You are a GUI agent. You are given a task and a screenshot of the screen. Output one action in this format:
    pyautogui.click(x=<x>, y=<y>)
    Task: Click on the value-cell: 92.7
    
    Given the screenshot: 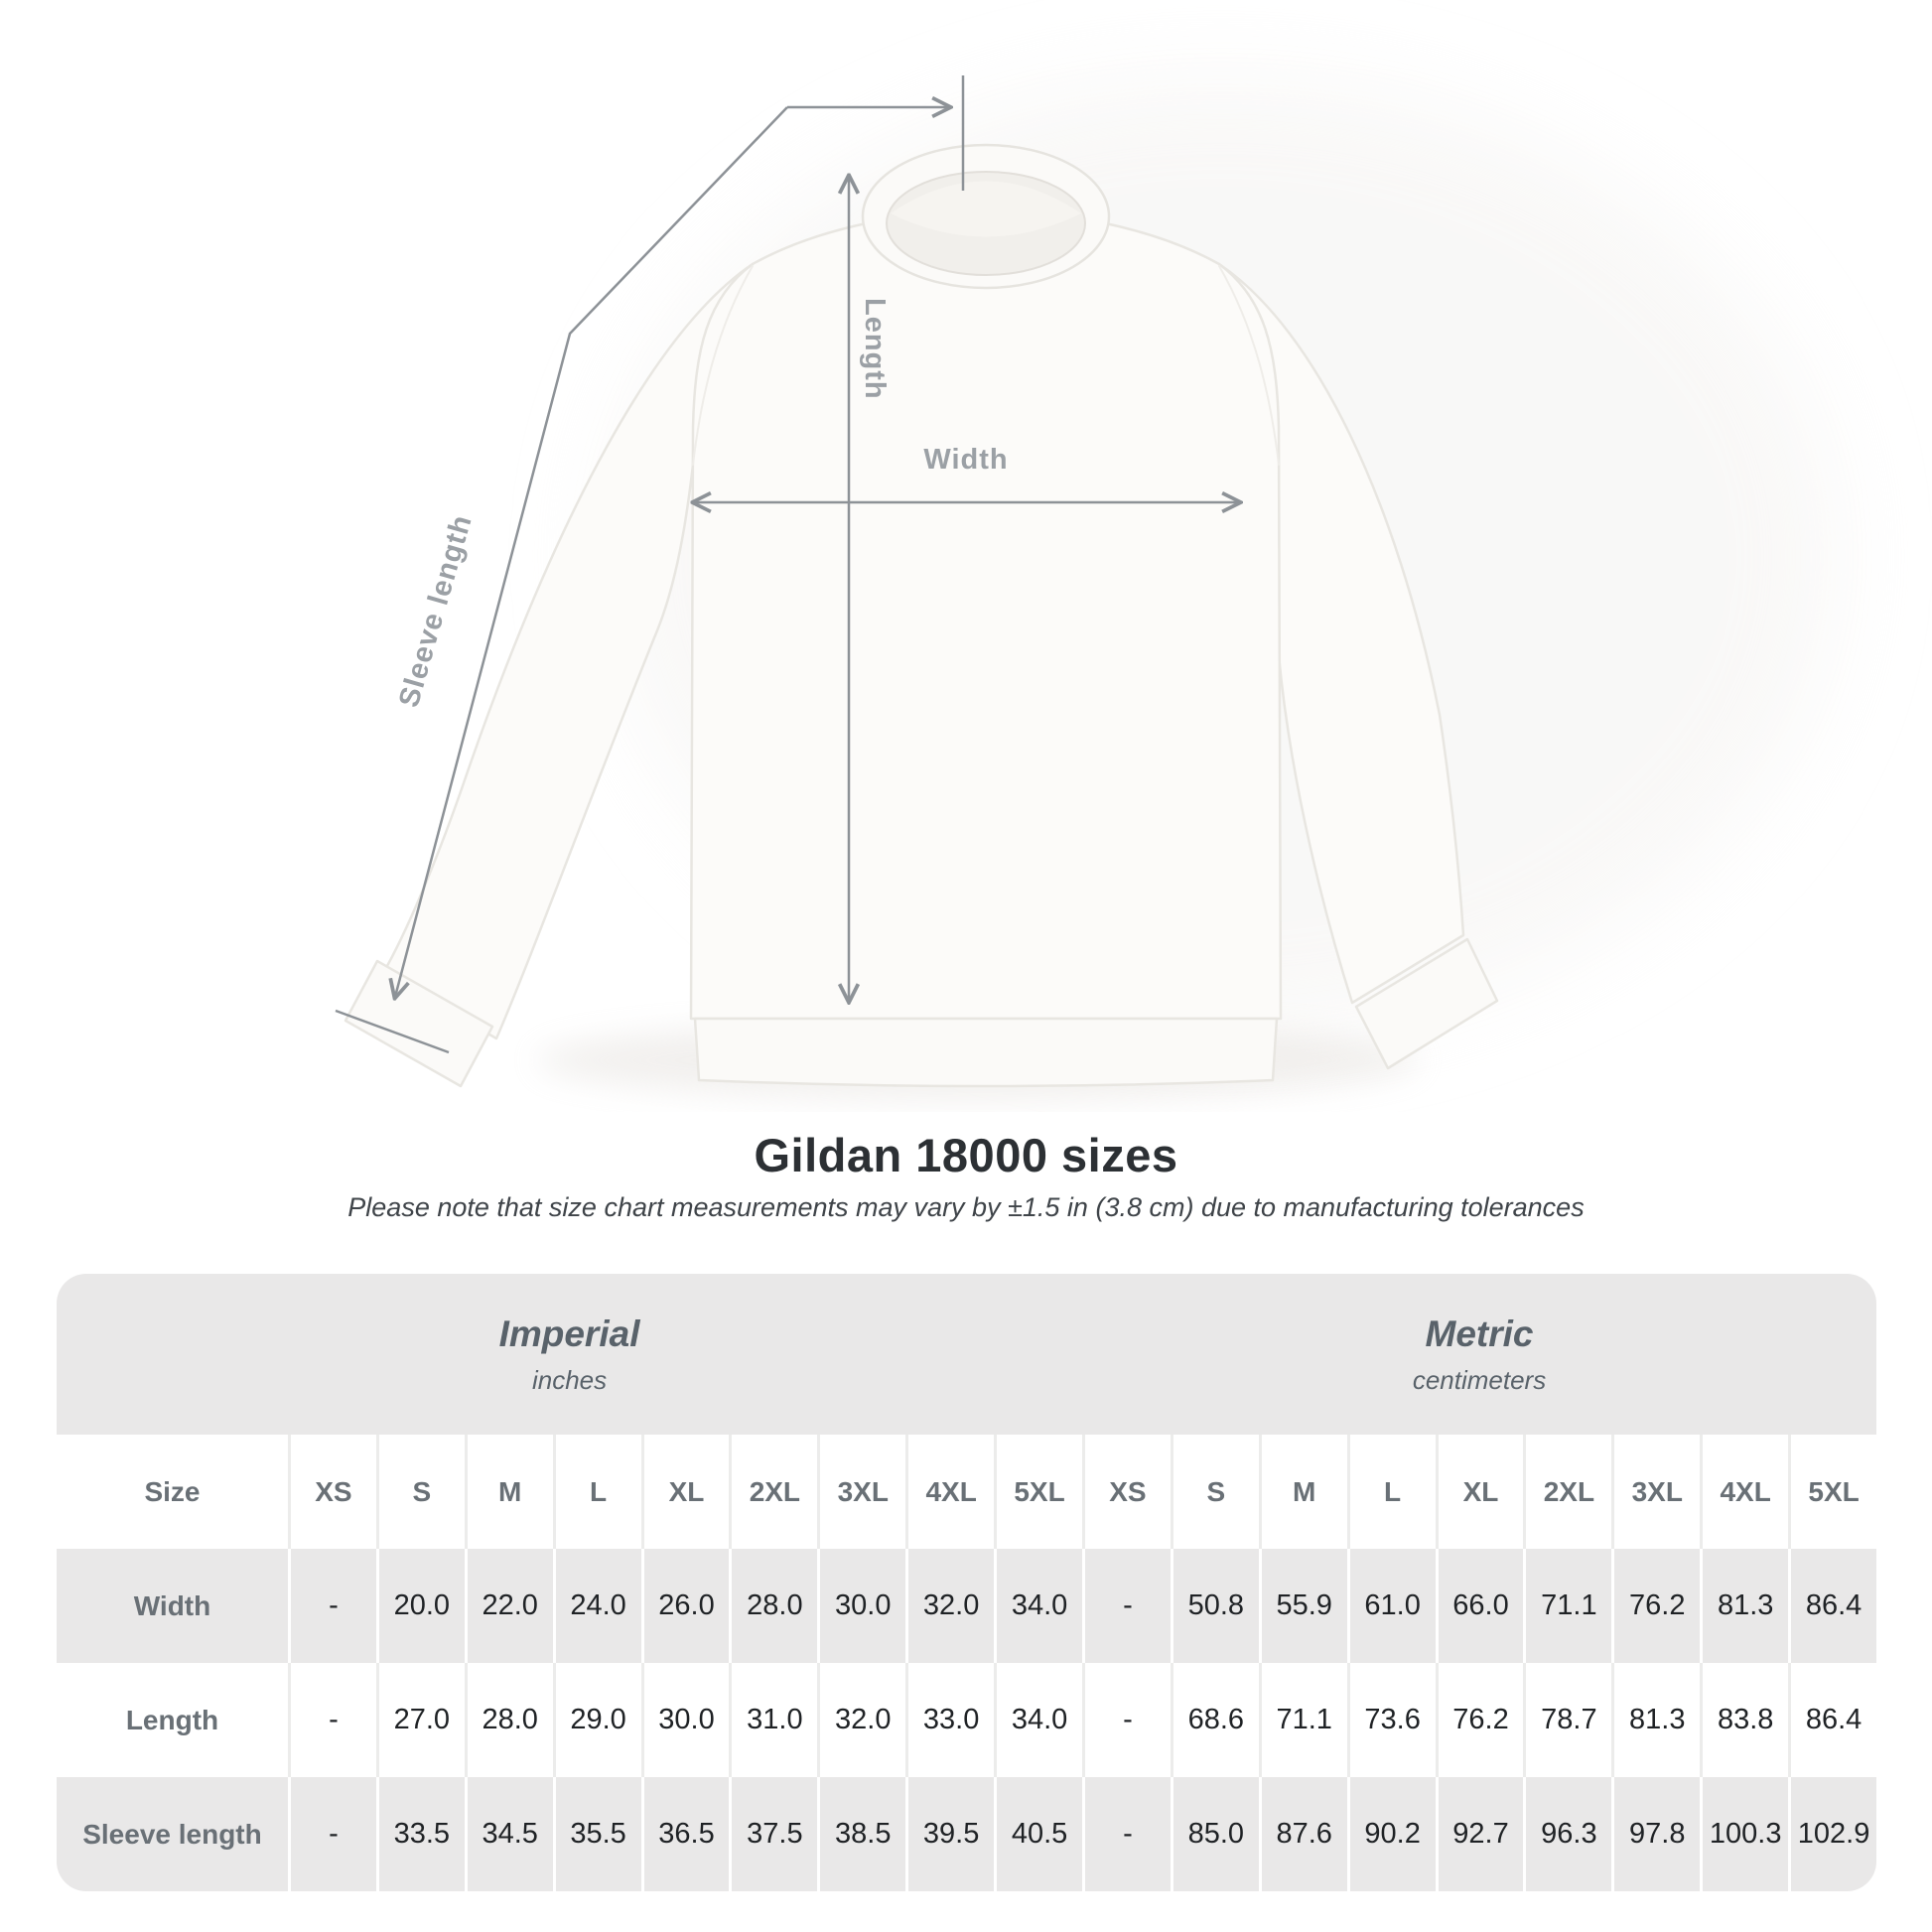 What is the action you would take?
    pyautogui.click(x=1480, y=1834)
    